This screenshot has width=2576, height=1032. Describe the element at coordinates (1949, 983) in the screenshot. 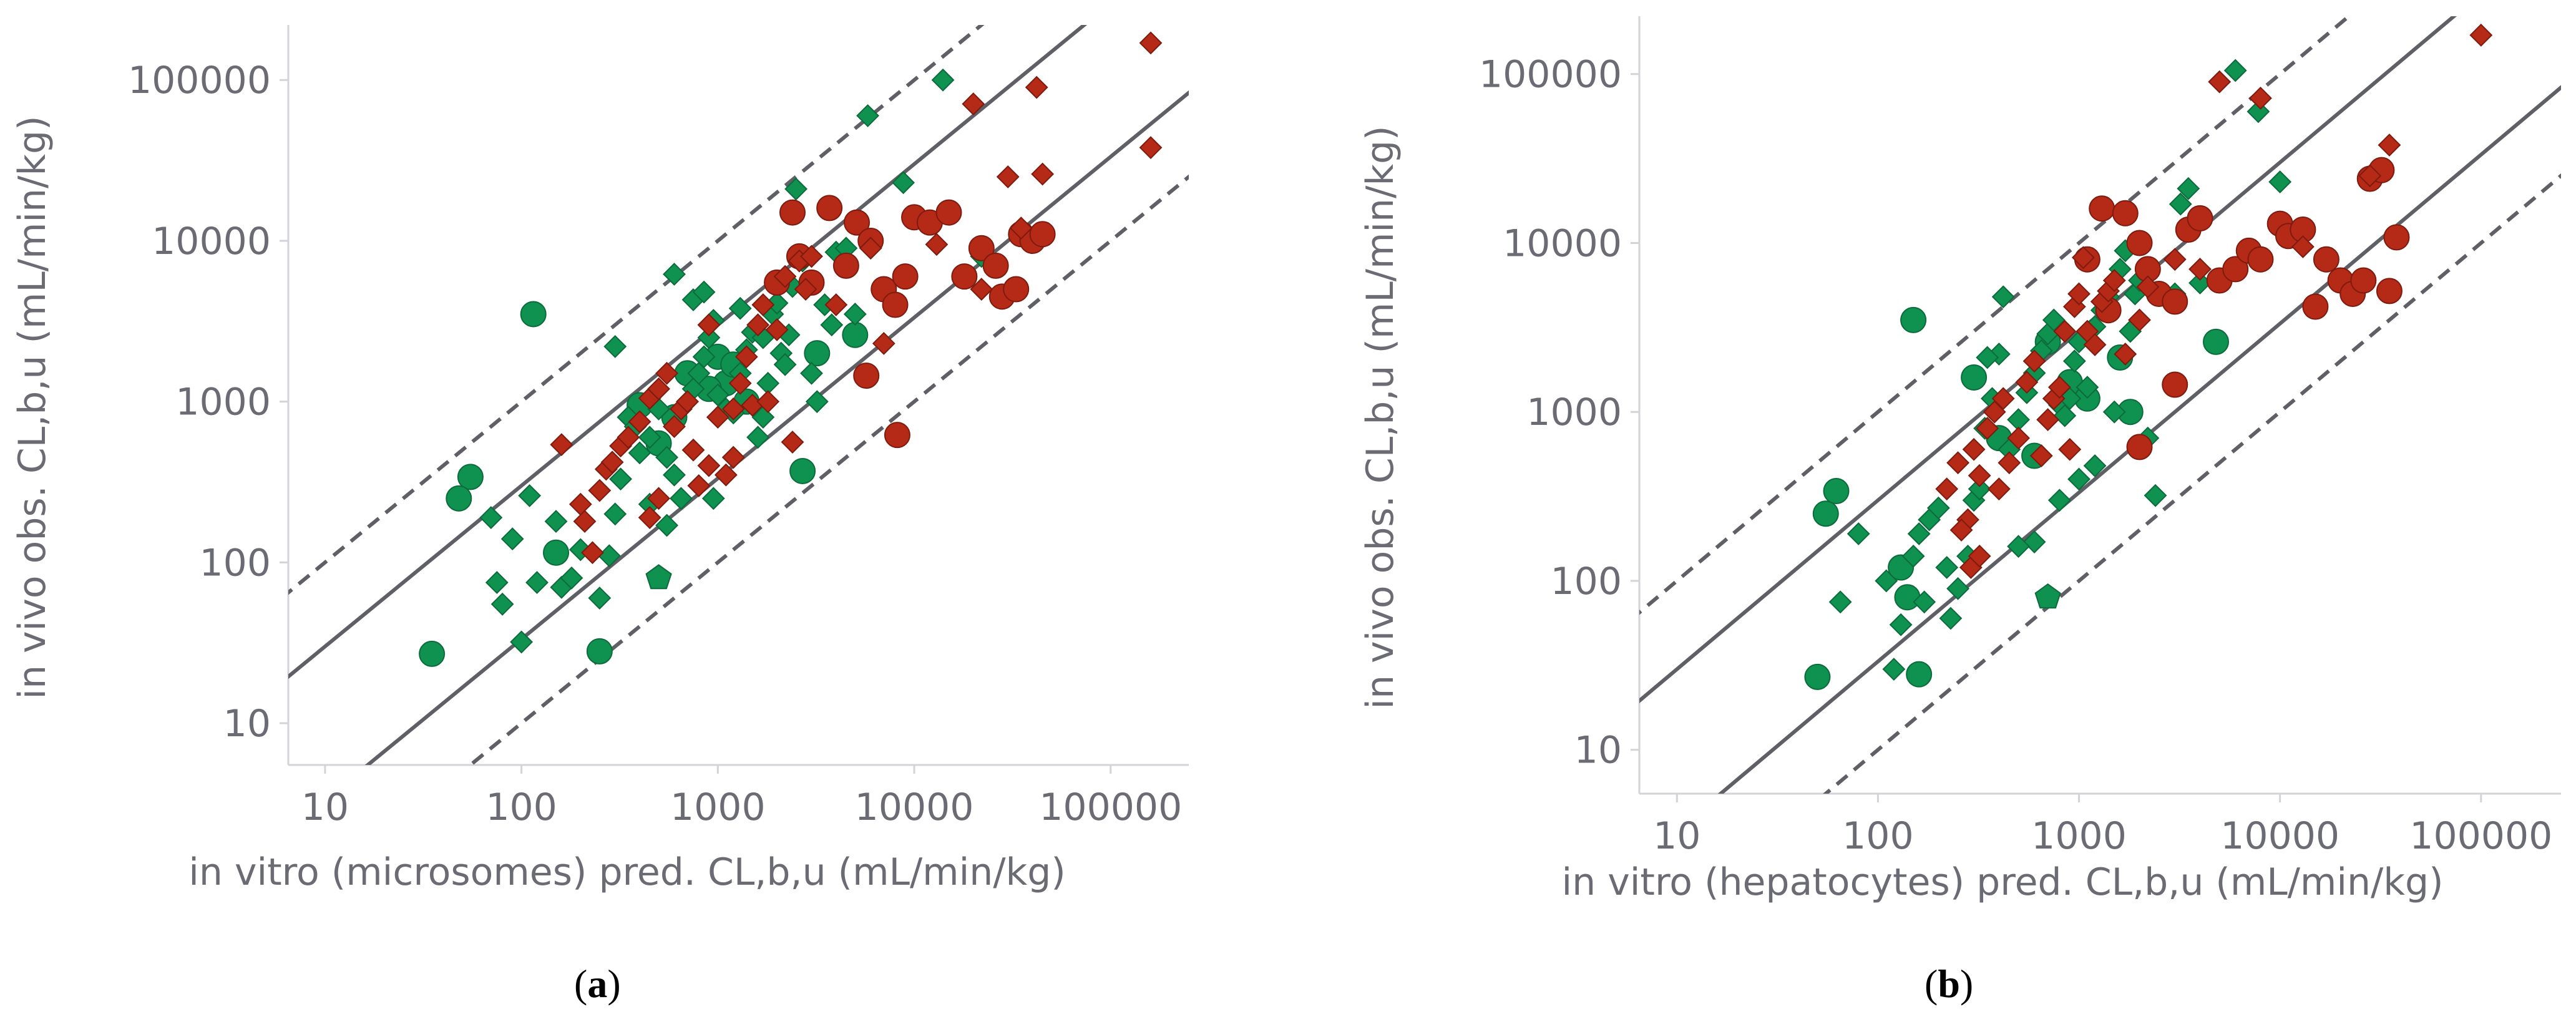

I see `panel-label-b: (b)` at that location.